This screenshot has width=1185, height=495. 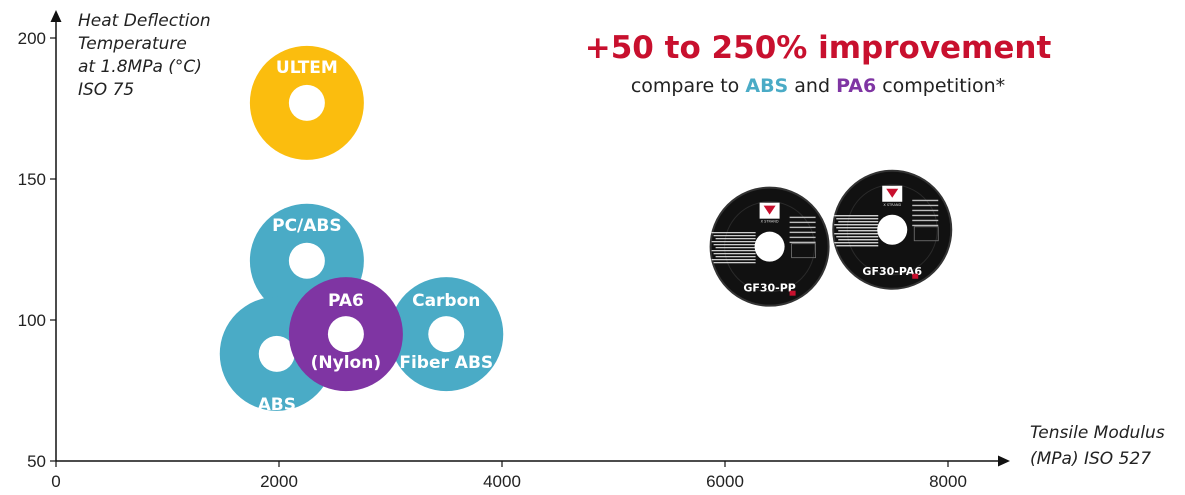 What do you see at coordinates (446, 301) in the screenshot?
I see `disc-label-carbon-fiber-abs: Carbon` at bounding box center [446, 301].